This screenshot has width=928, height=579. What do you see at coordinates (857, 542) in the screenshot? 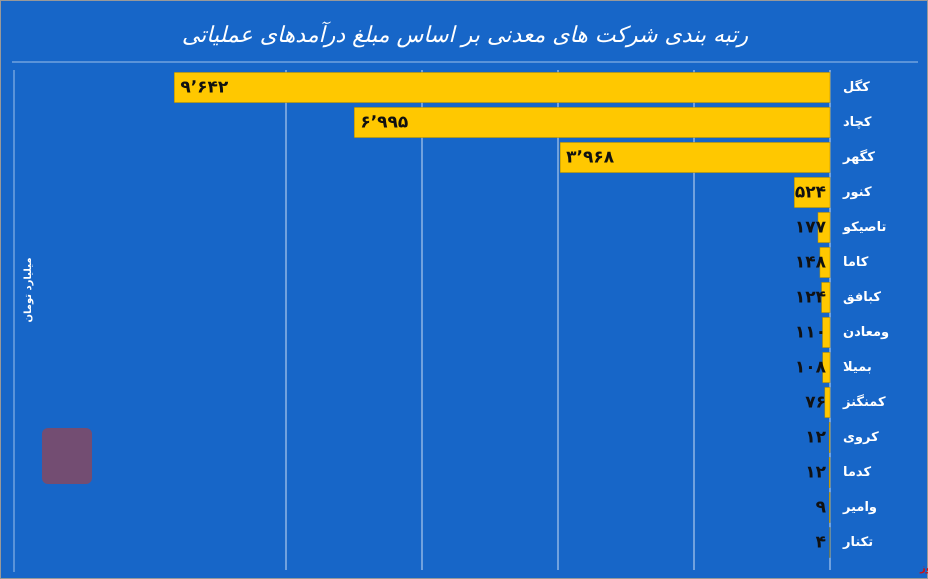
I see `y-tick-label: تکنار` at bounding box center [857, 542].